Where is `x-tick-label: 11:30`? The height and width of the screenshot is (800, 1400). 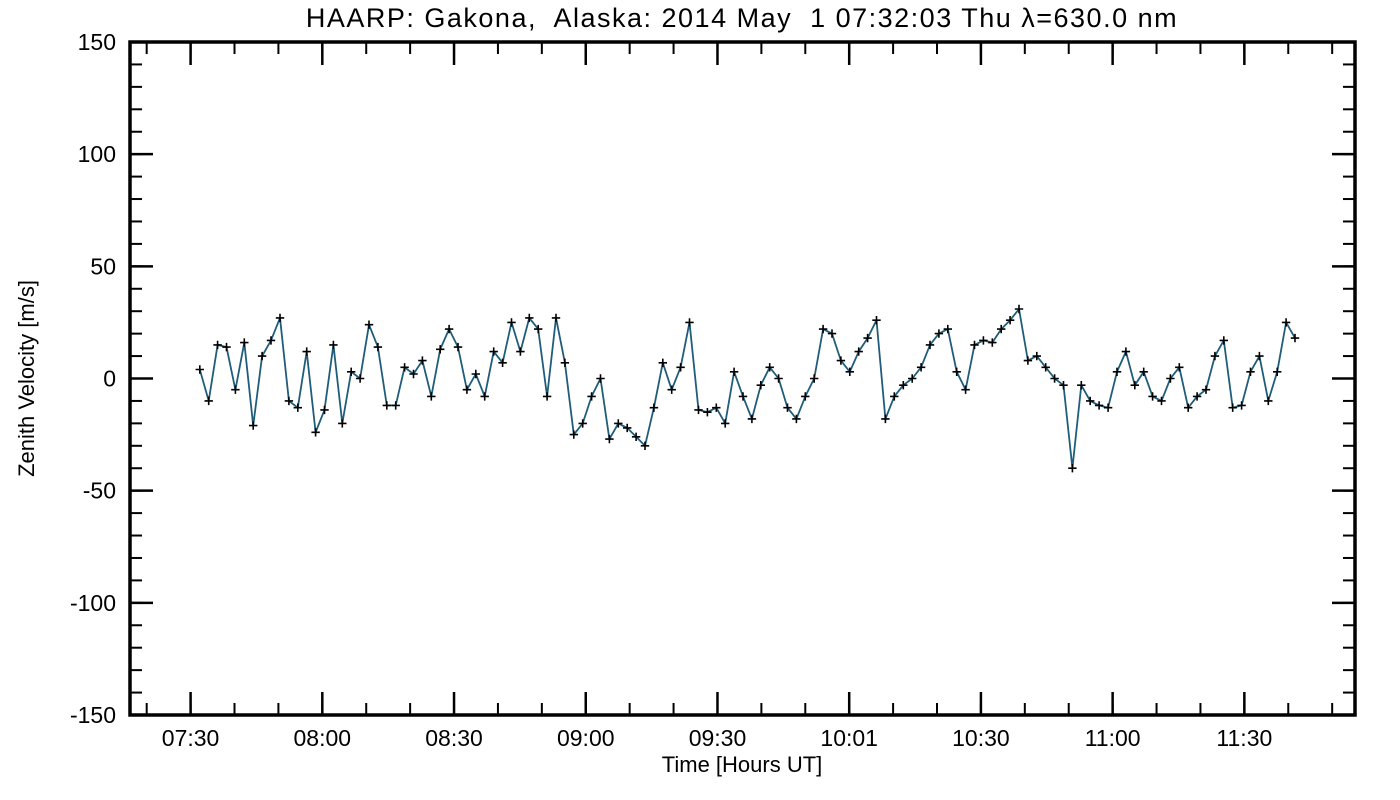 x-tick-label: 11:30 is located at coordinates (1244, 738).